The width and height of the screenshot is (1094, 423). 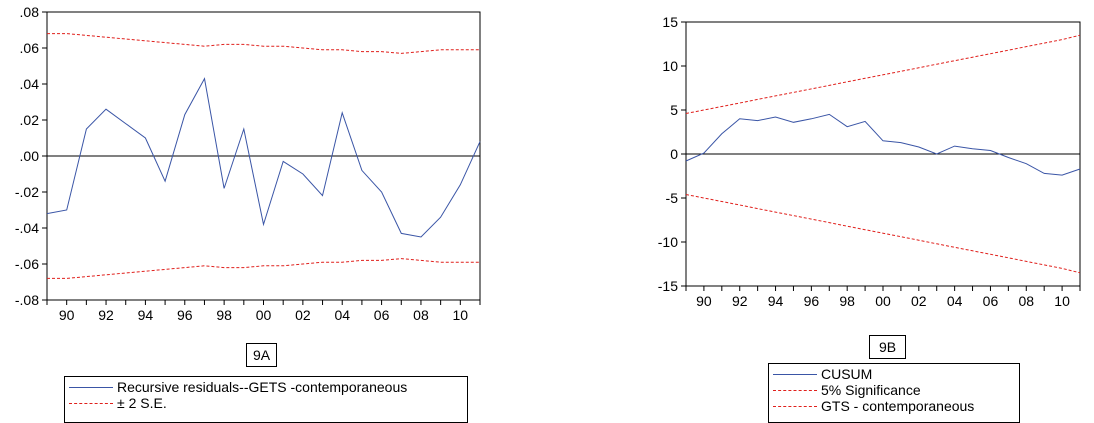 What do you see at coordinates (261, 355) in the screenshot?
I see `chart-9a-caption: 9A` at bounding box center [261, 355].